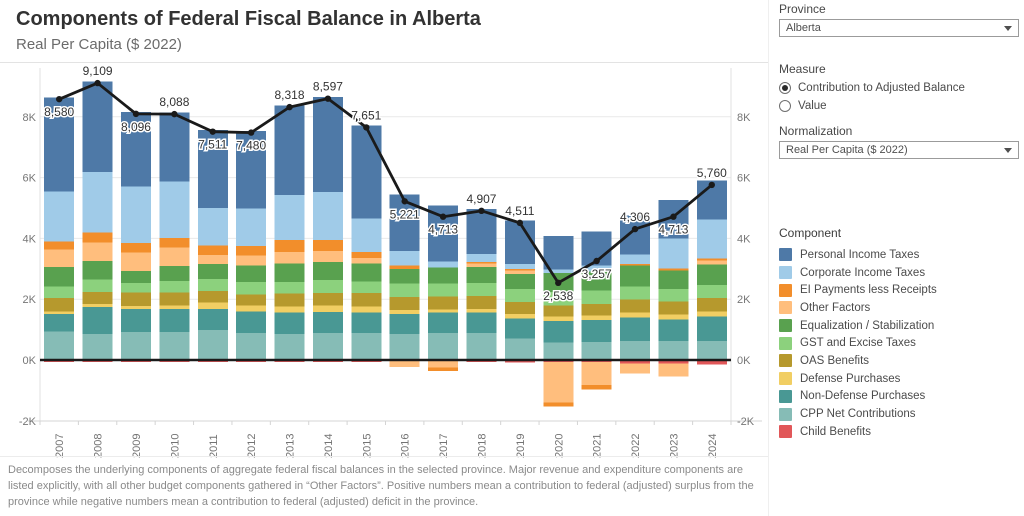  Describe the element at coordinates (212, 259) in the screenshot. I see `bar-segment-2011-other-factors` at that location.